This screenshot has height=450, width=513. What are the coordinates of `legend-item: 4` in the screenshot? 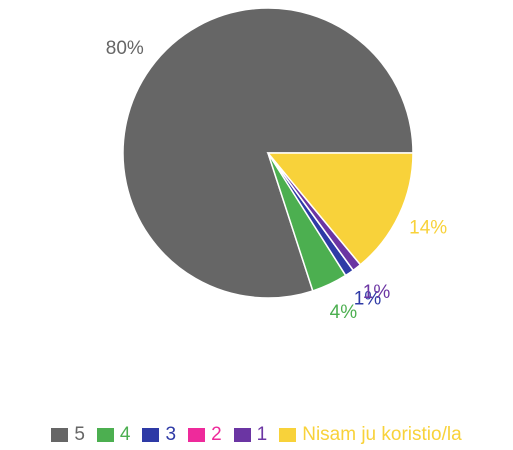 It's located at (113, 435).